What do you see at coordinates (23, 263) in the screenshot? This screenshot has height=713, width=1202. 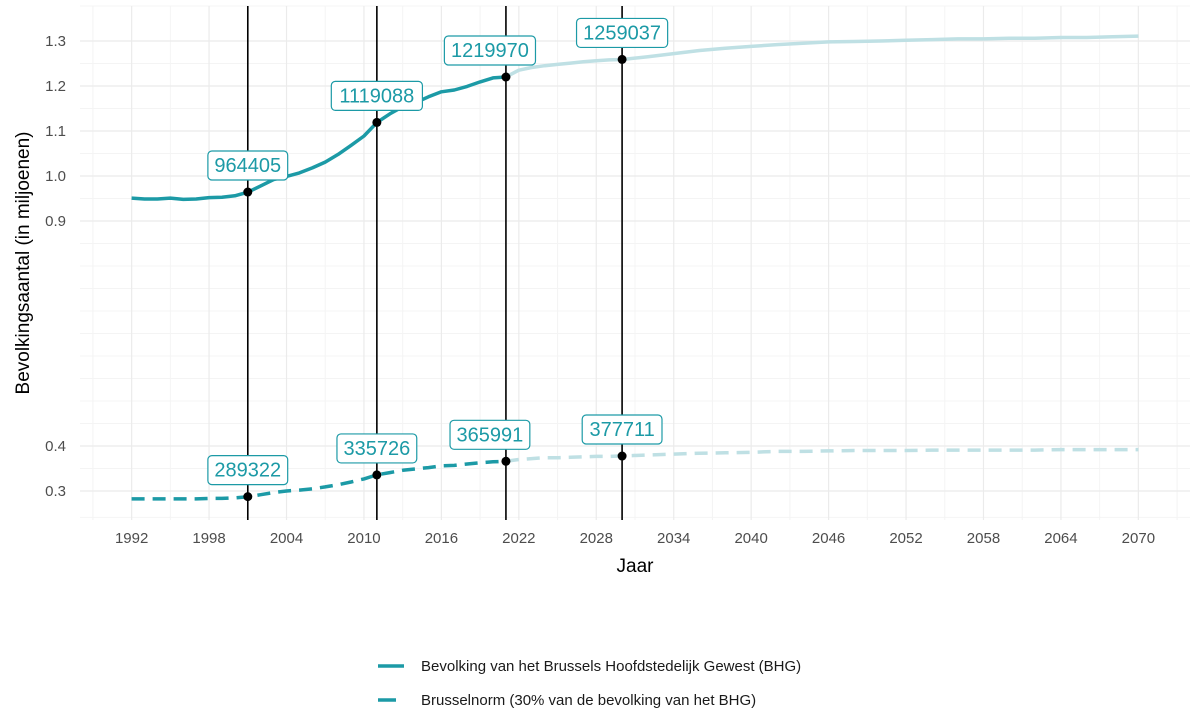 I see `y-axis-title: Bevolkingsaantal (in miljoenen)` at bounding box center [23, 263].